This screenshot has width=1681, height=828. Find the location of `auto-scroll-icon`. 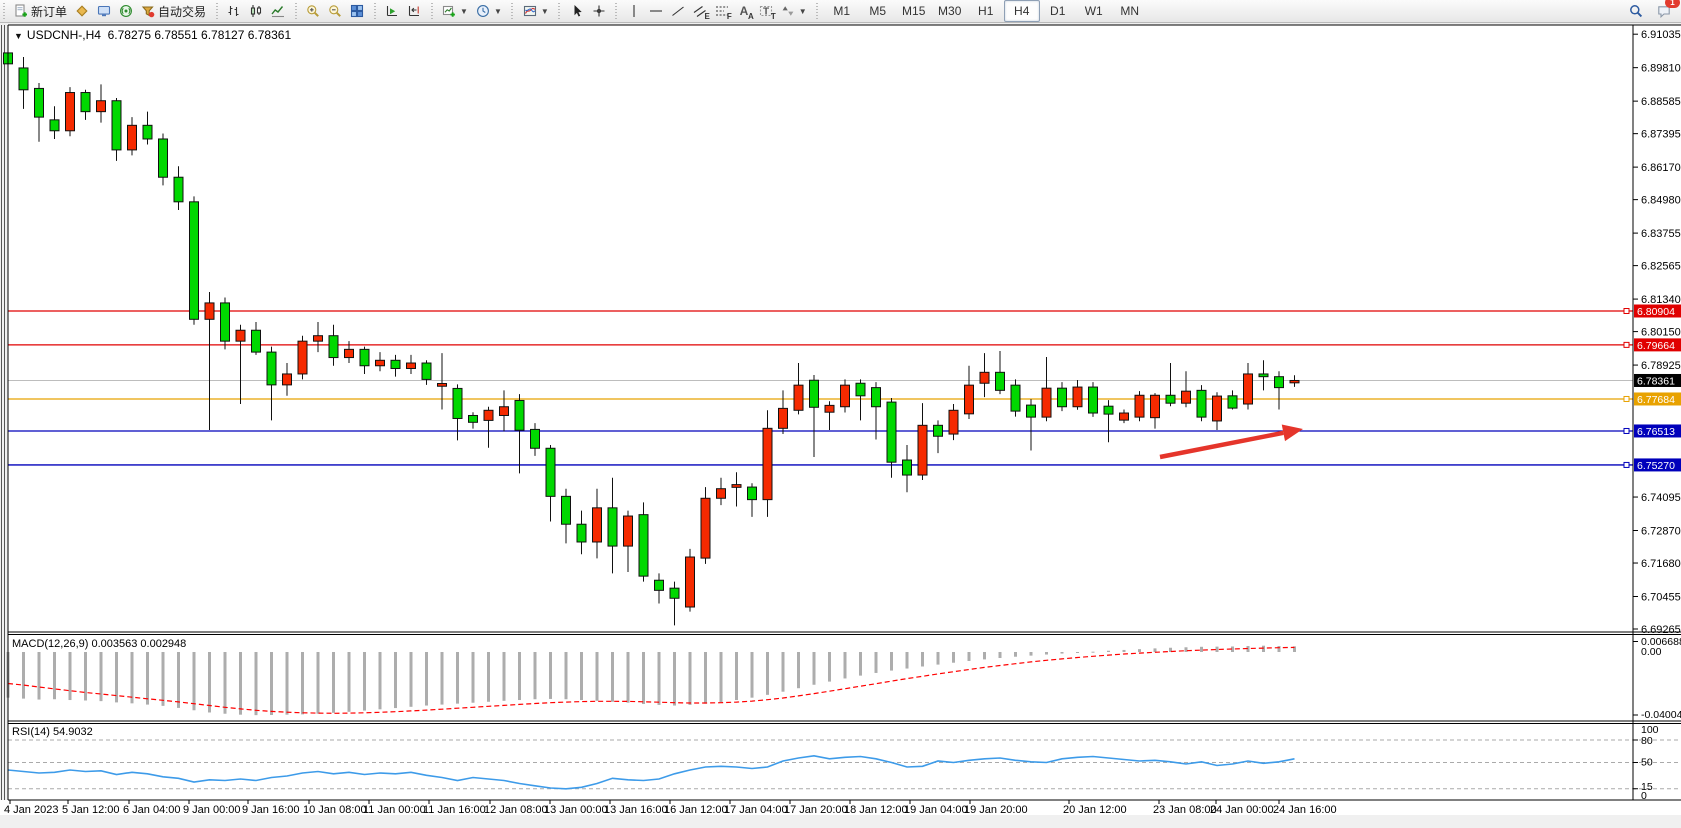

auto-scroll-icon is located at coordinates (392, 11).